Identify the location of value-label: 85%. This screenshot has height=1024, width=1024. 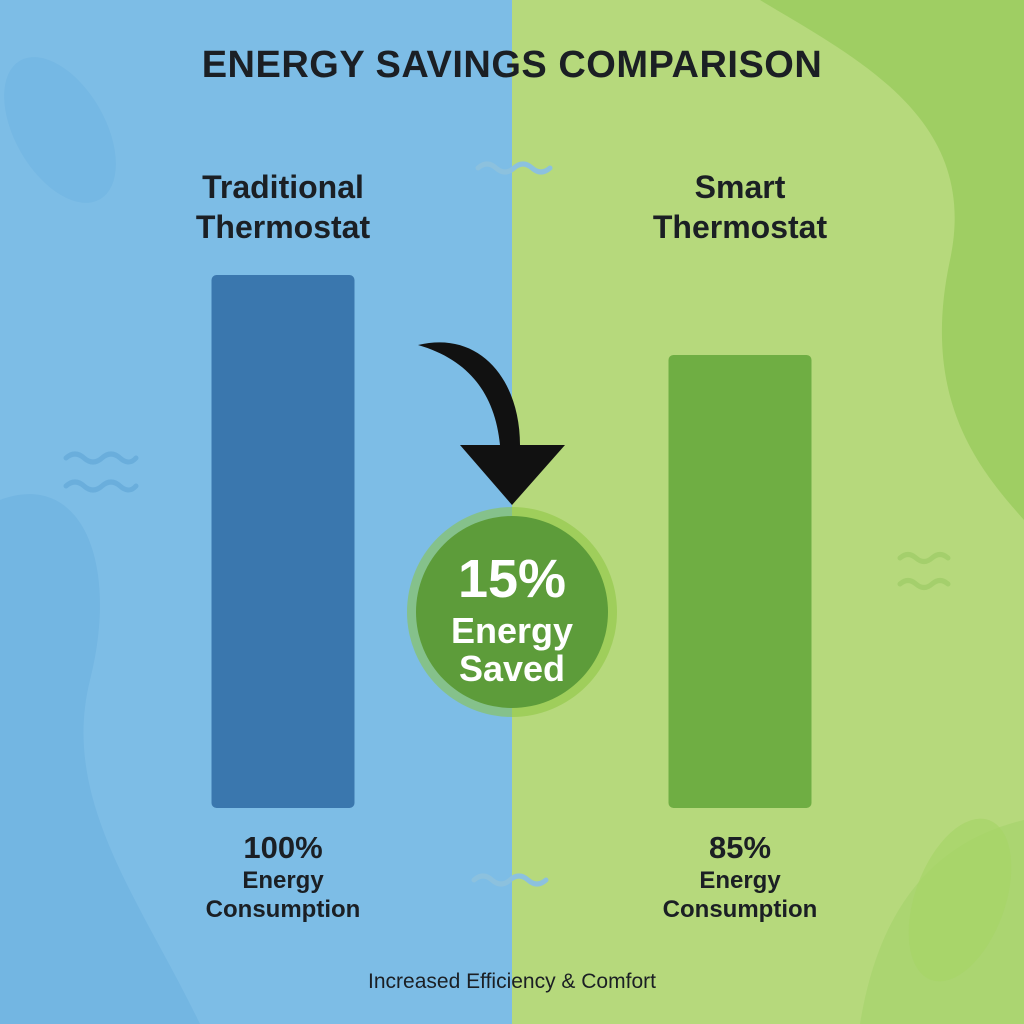
(740, 847).